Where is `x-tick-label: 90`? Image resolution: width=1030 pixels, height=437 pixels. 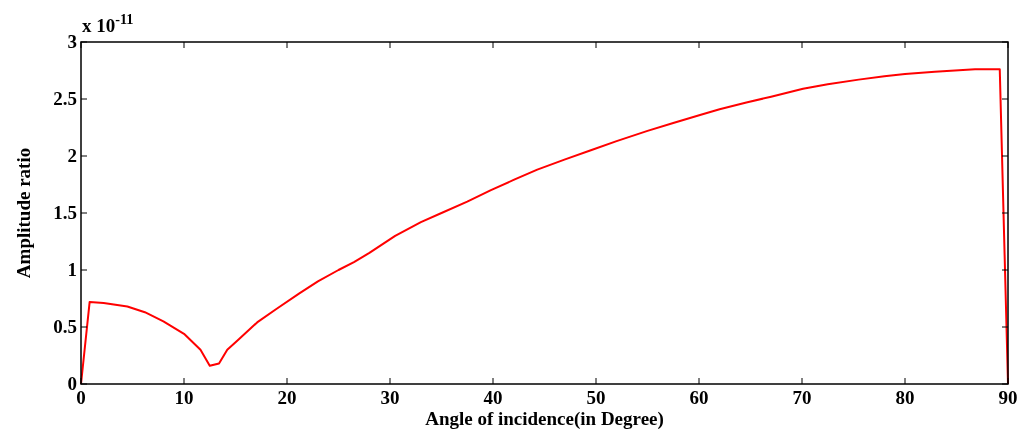 x-tick-label: 90 is located at coordinates (1008, 397).